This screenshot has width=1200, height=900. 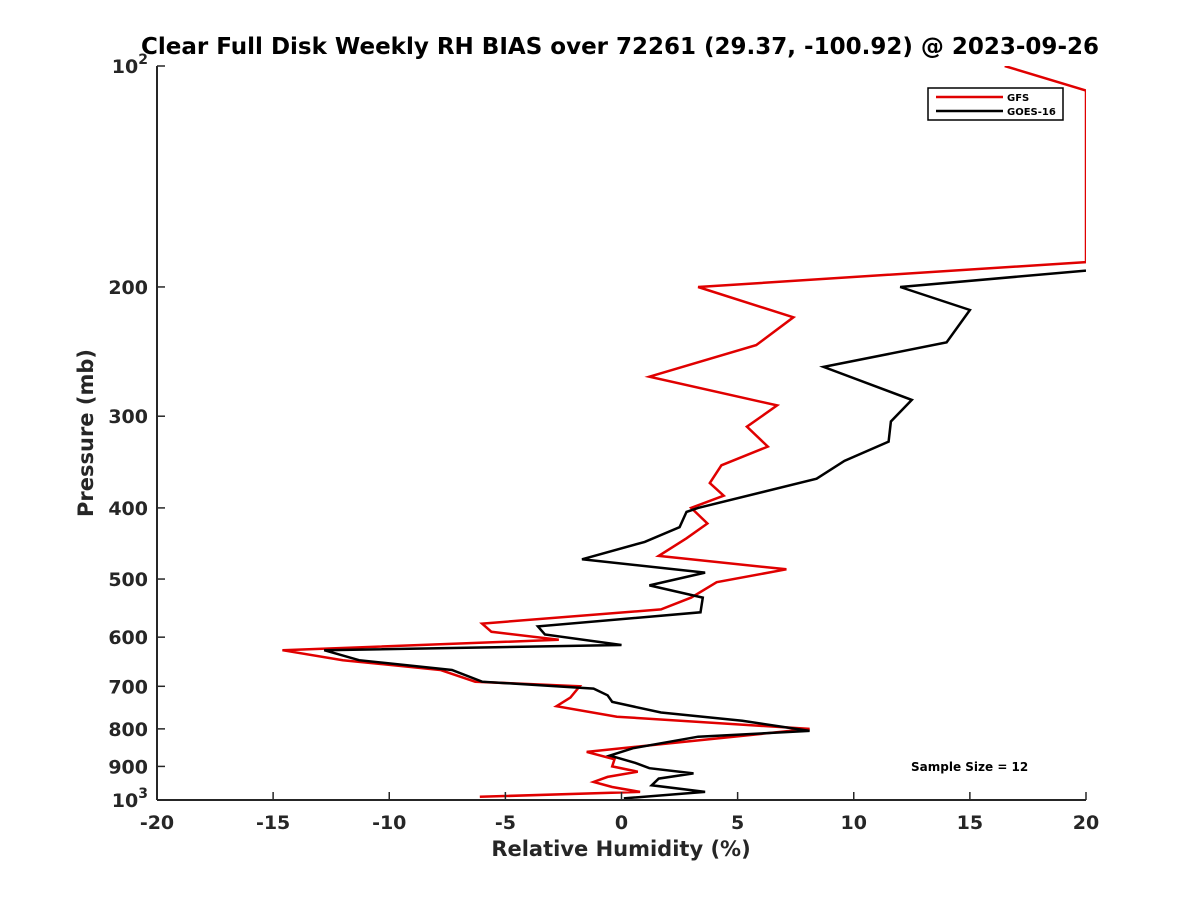 What do you see at coordinates (854, 823) in the screenshot?
I see `x-tick-label: 10` at bounding box center [854, 823].